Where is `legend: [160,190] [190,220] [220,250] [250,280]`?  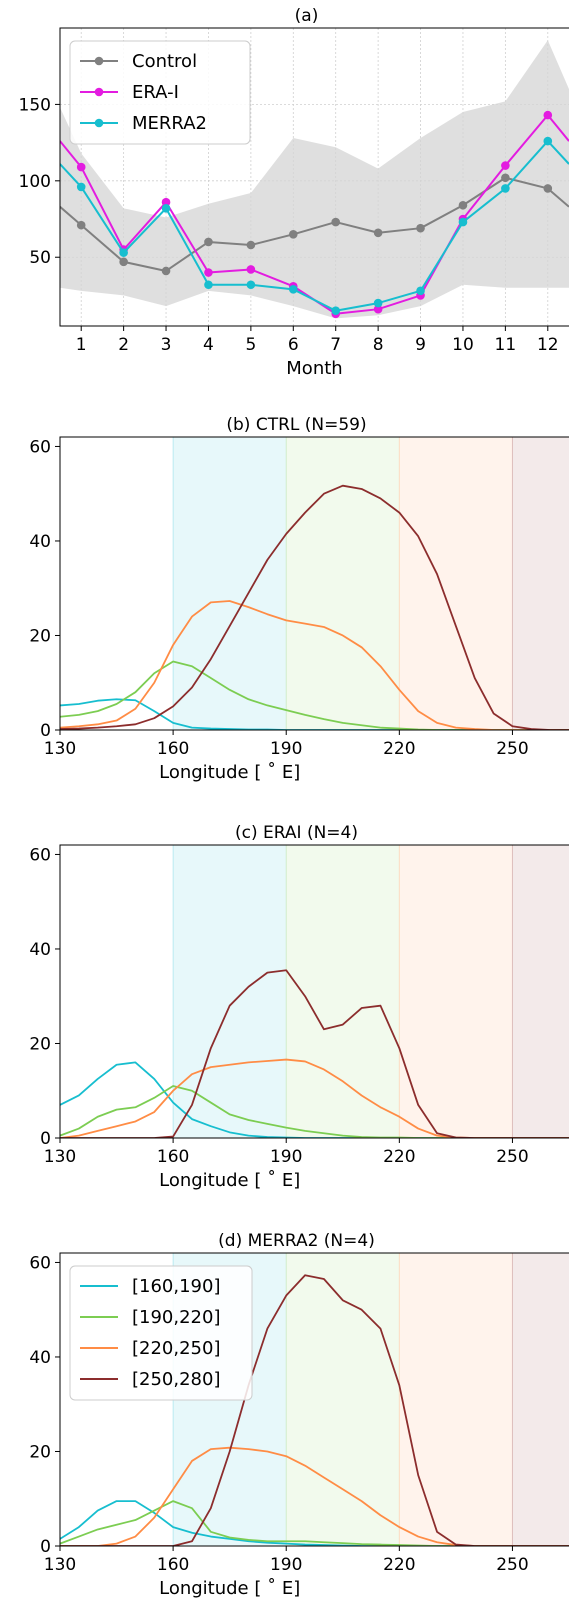 legend: [160,190] [190,220] [220,250] [250,280] is located at coordinates (161, 1333).